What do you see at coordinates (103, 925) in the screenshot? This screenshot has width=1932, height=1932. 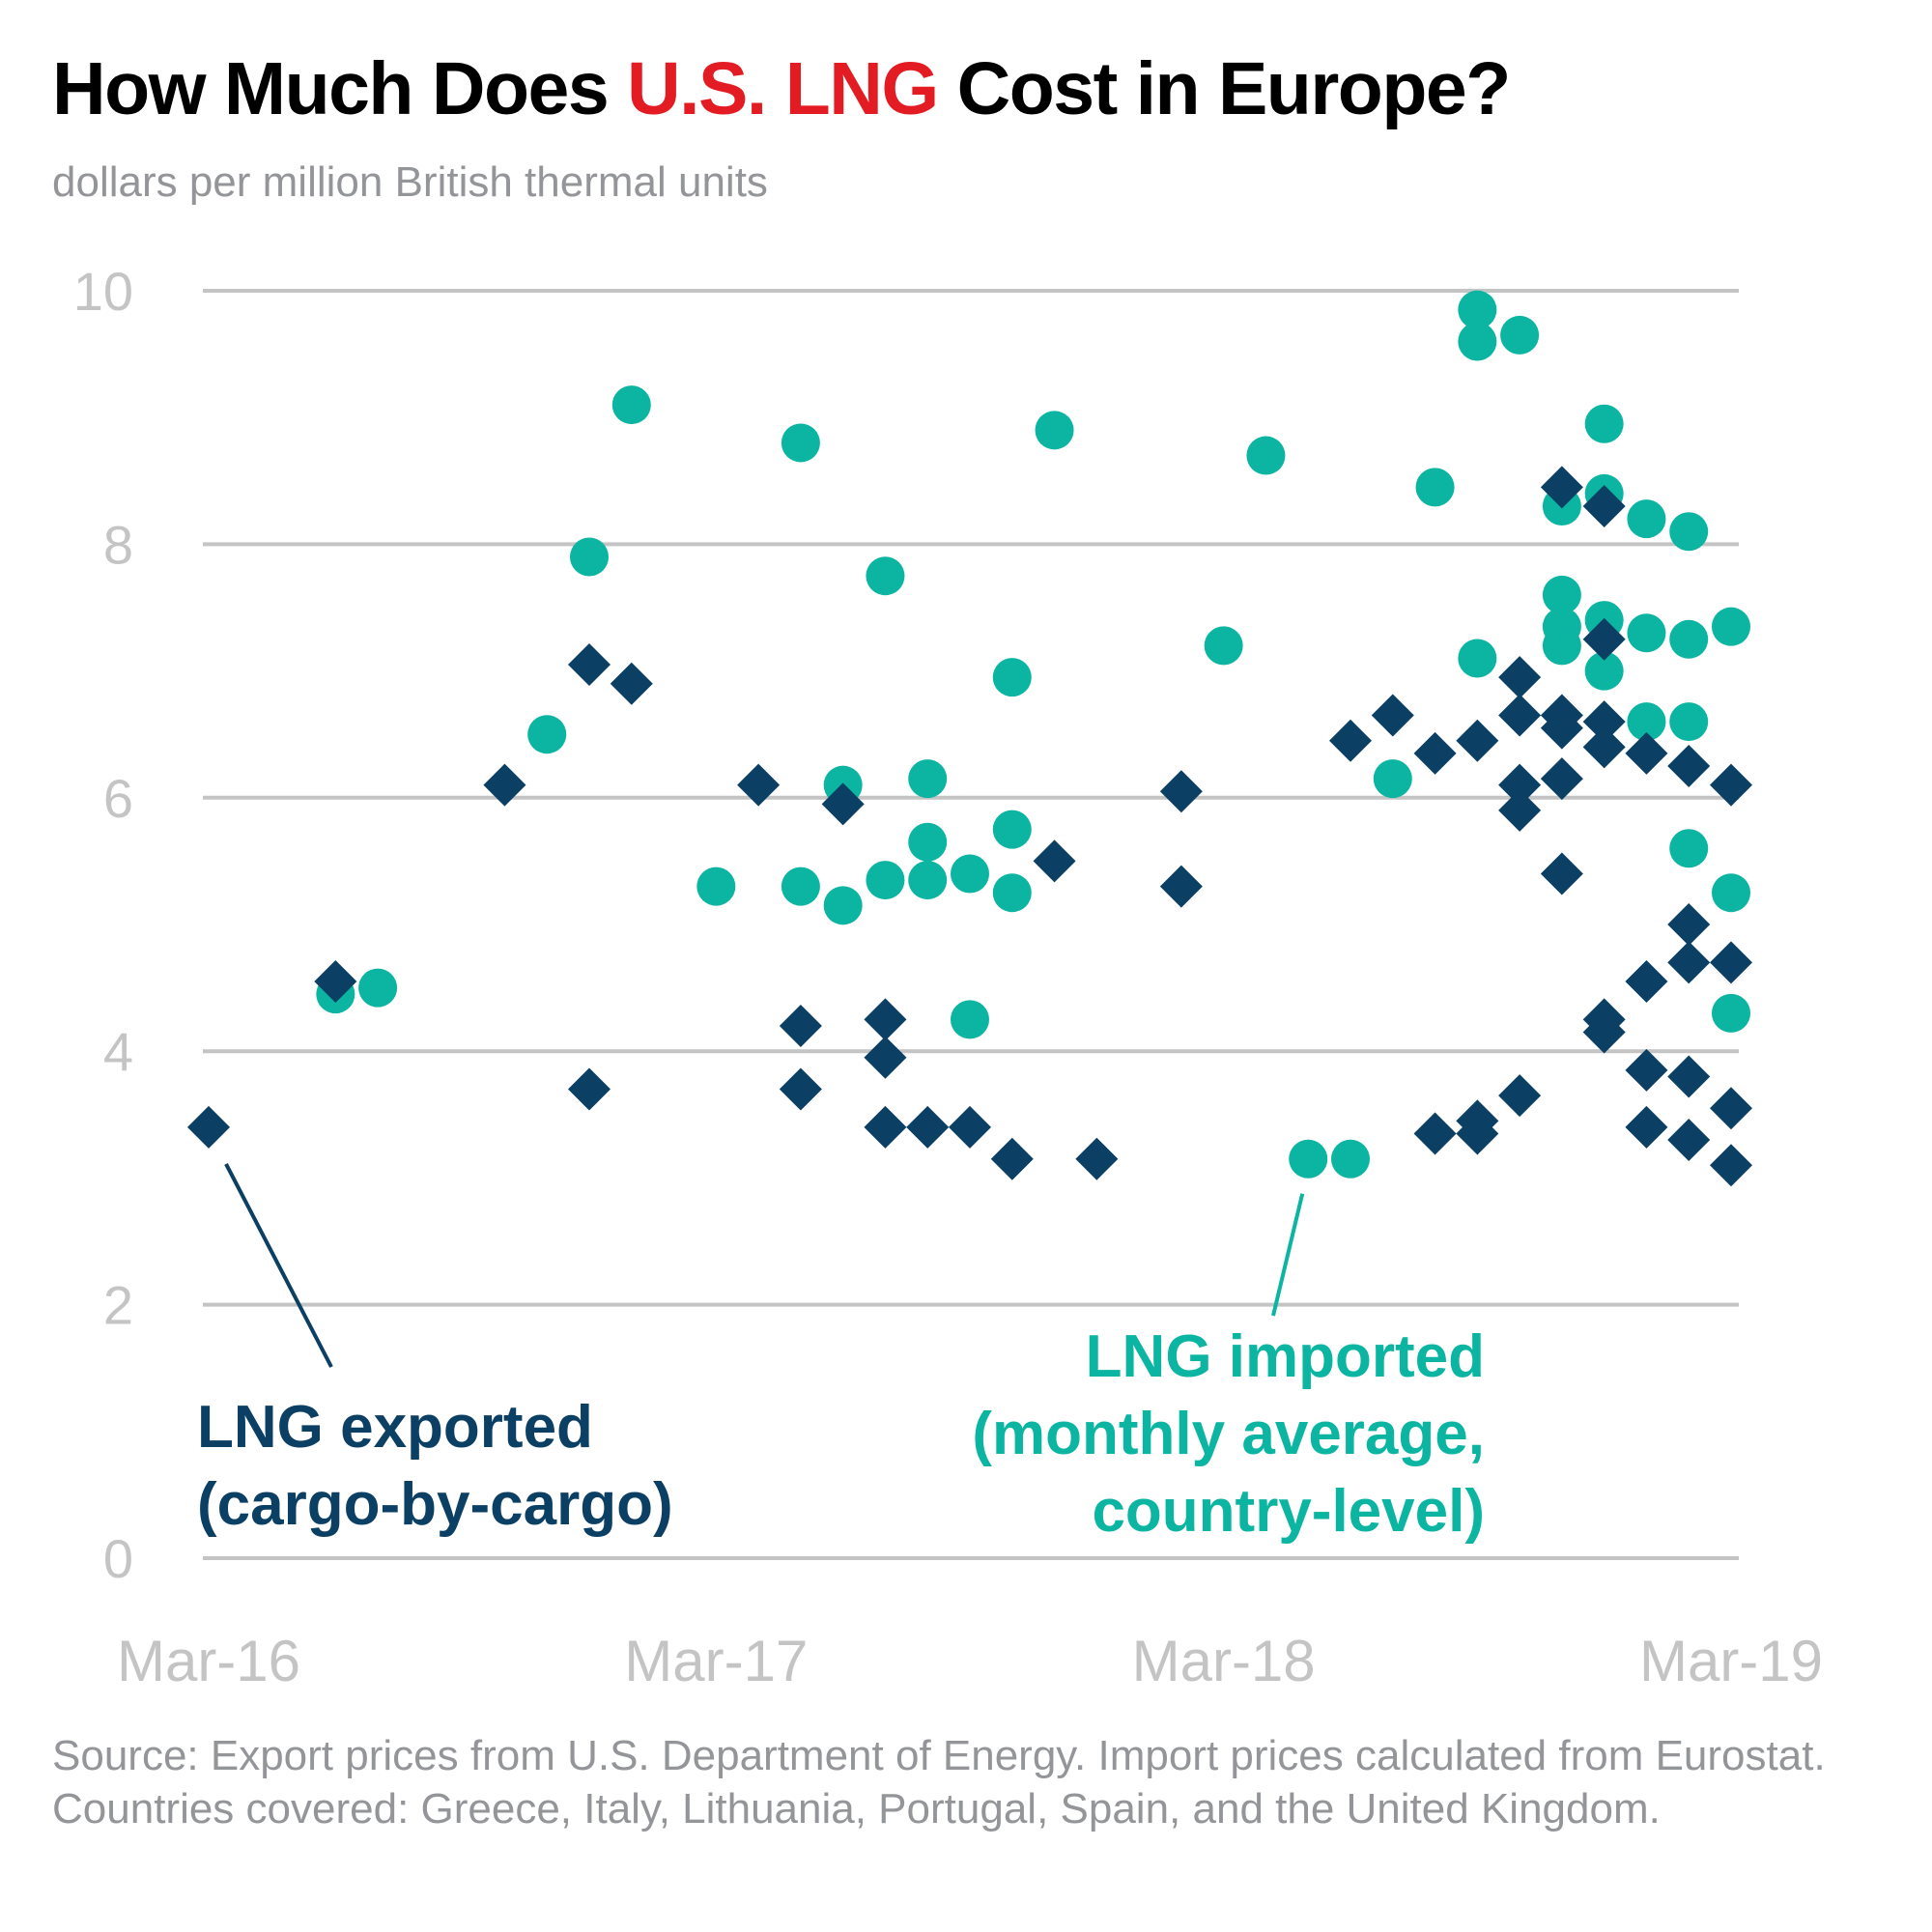 I see `y-axis-ticks: 0 2 4 6 8 10` at bounding box center [103, 925].